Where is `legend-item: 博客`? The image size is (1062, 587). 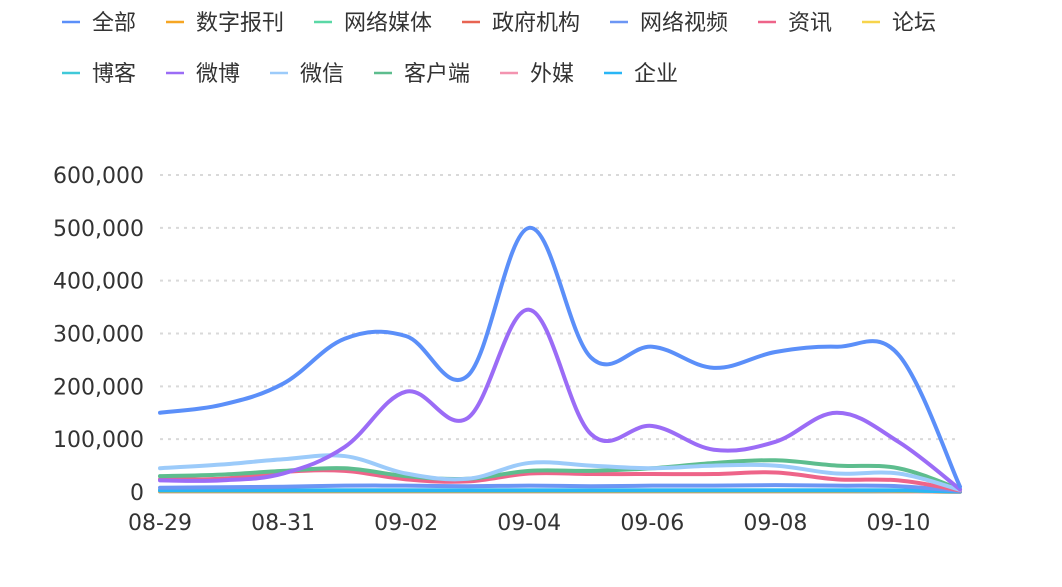 legend-item: 博客 is located at coordinates (99, 74).